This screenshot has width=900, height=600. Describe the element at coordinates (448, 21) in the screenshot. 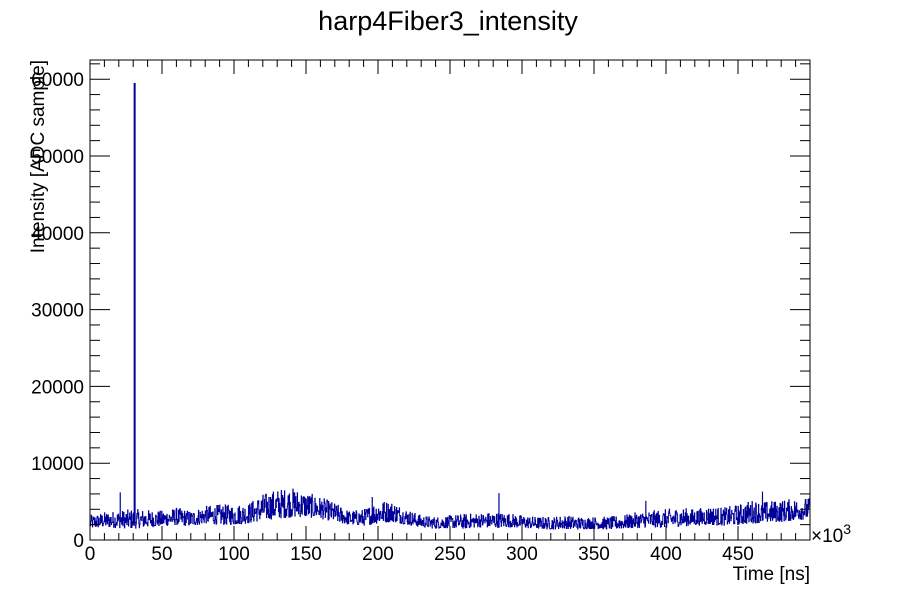

I see `chart-title: harp4Fiber3_intensity` at that location.